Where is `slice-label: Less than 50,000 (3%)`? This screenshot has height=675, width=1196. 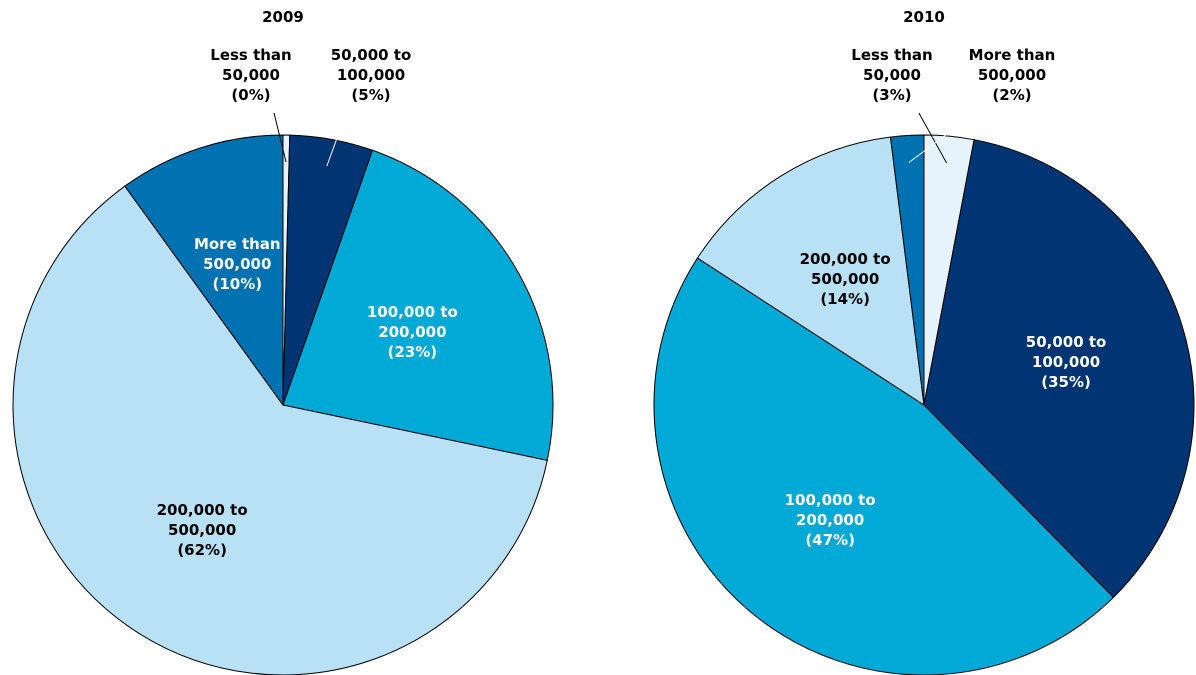
slice-label: Less than 50,000 (3%) is located at coordinates (892, 75).